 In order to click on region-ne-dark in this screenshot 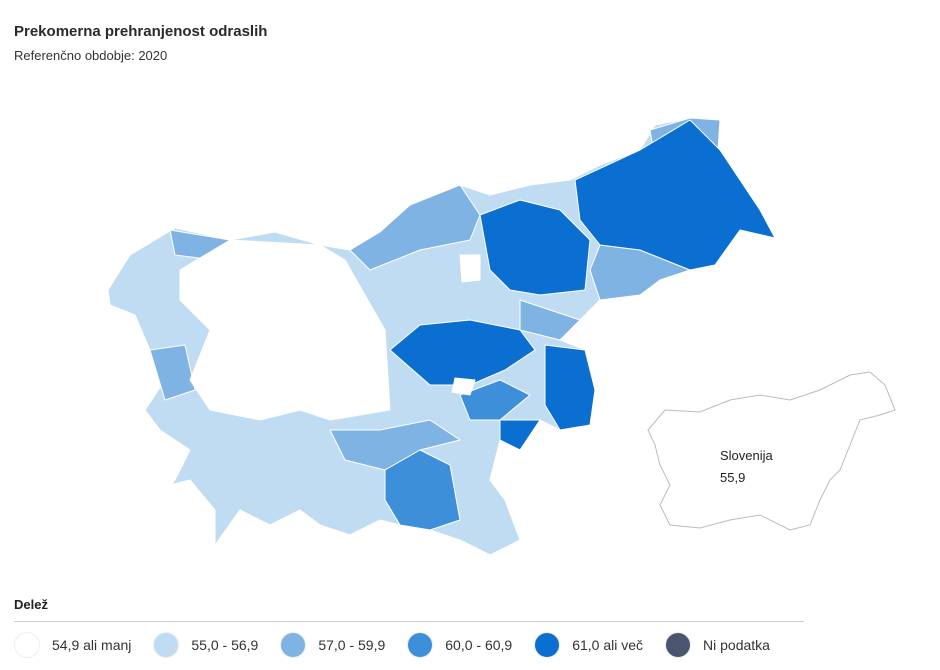, I will do `click(675, 195)`.